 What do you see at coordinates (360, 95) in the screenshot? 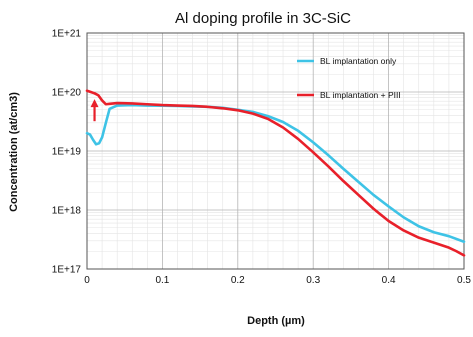
I see `legend-label: BL implantation + PIII` at bounding box center [360, 95].